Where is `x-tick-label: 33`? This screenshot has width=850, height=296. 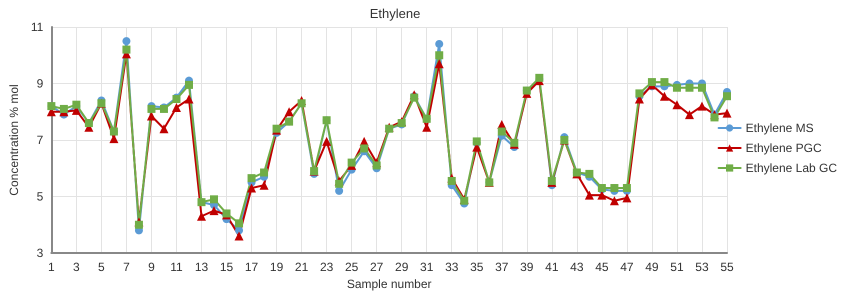
x-tick-label: 33 is located at coordinates (452, 267).